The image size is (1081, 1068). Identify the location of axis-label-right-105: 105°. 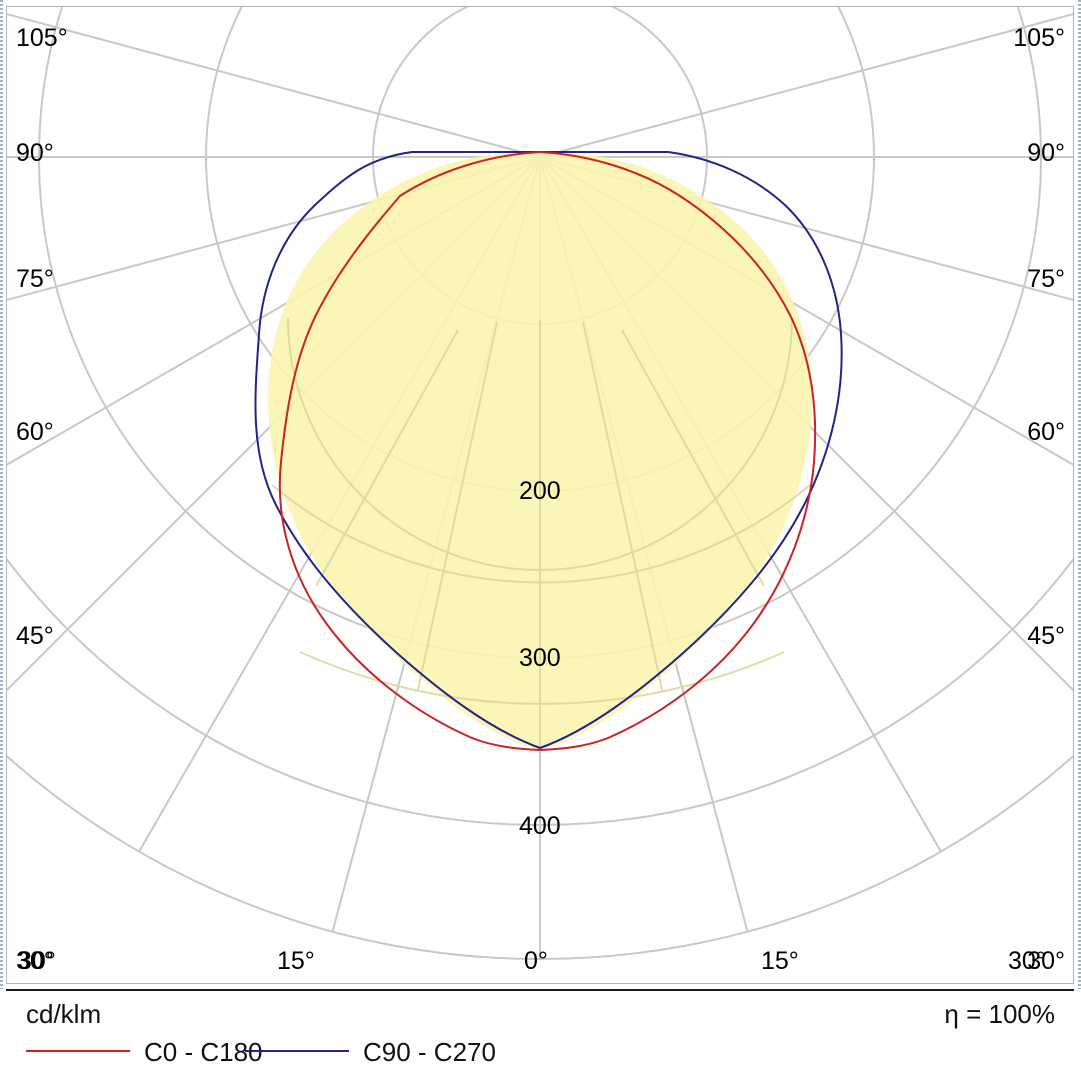
(1039, 38).